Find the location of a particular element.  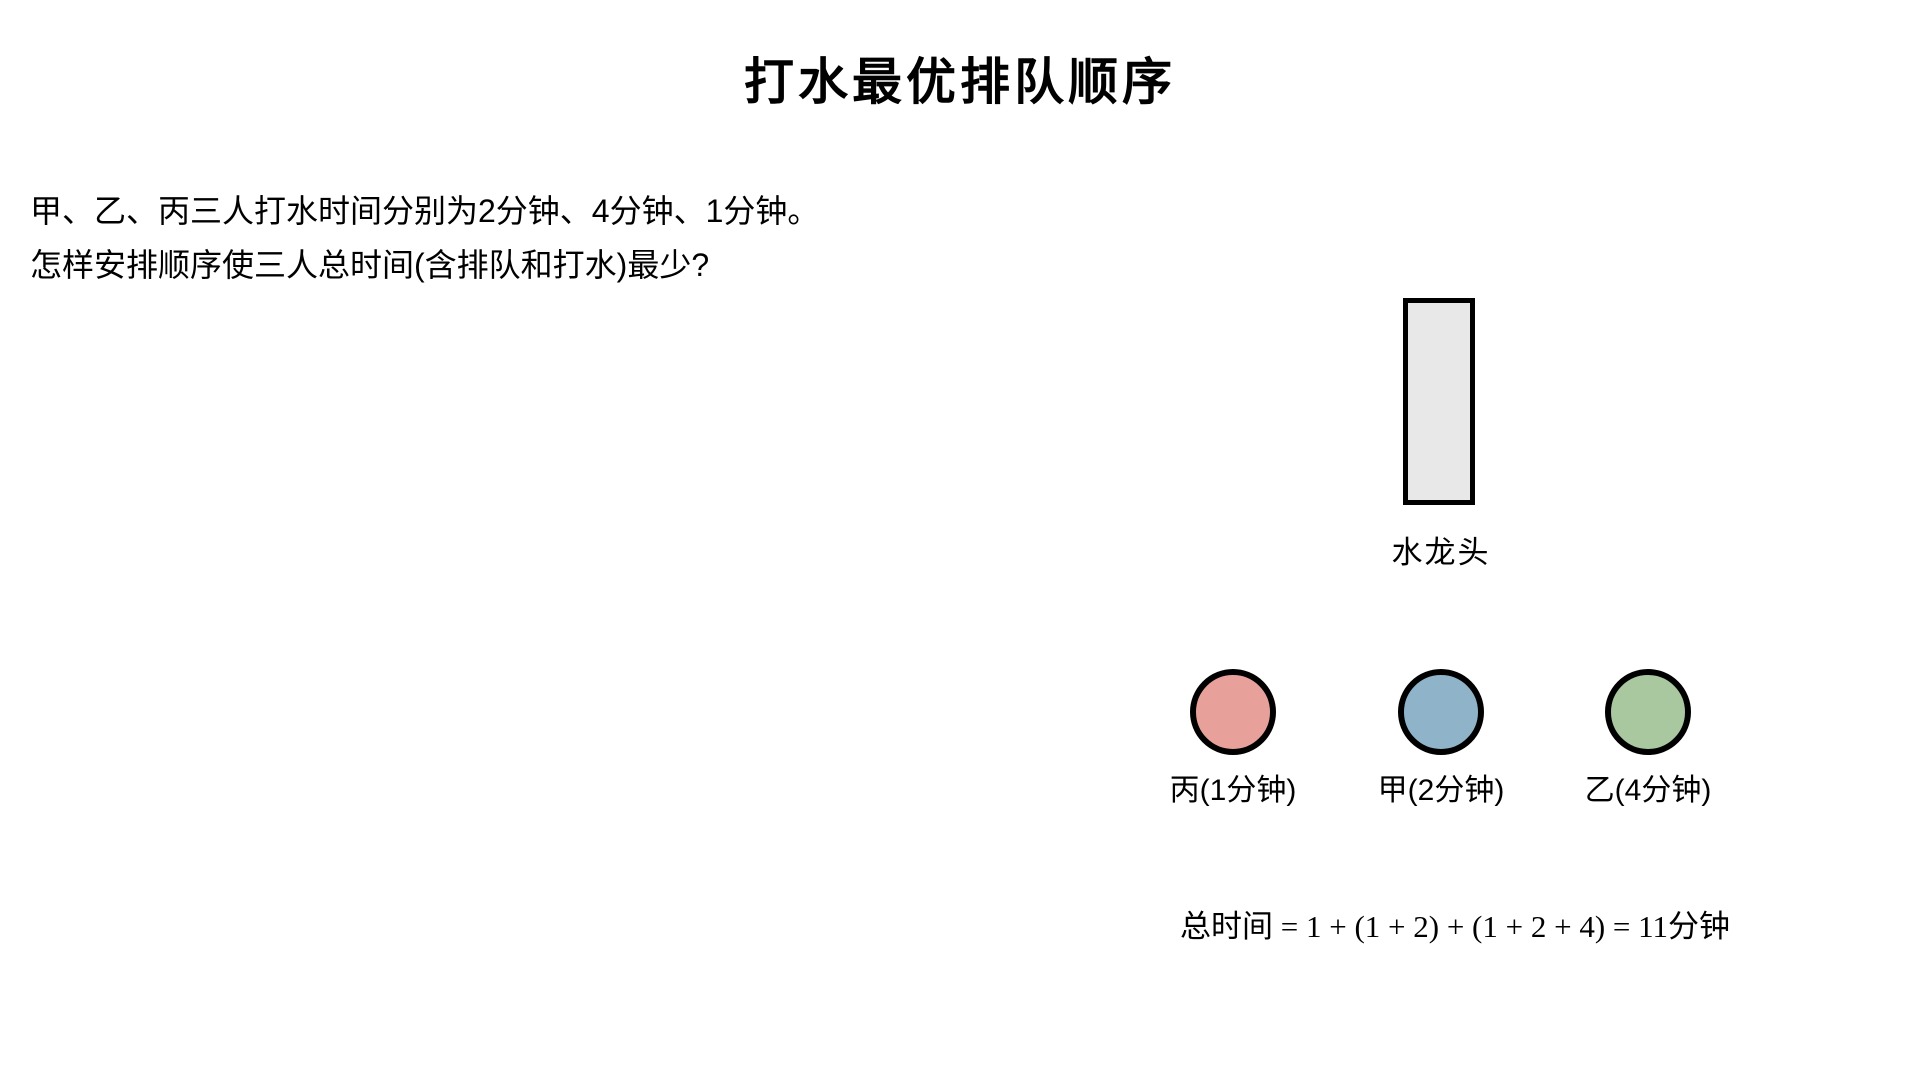

person-label-yi: 乙(4分钟) is located at coordinates (1648, 790).